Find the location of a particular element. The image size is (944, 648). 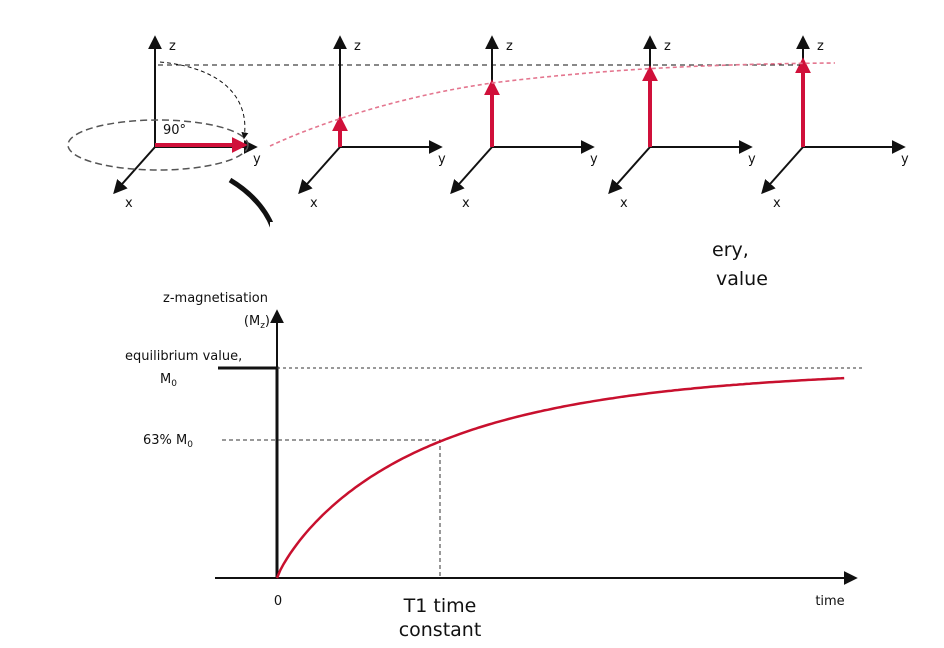

origin-label: 0 is located at coordinates (278, 601).